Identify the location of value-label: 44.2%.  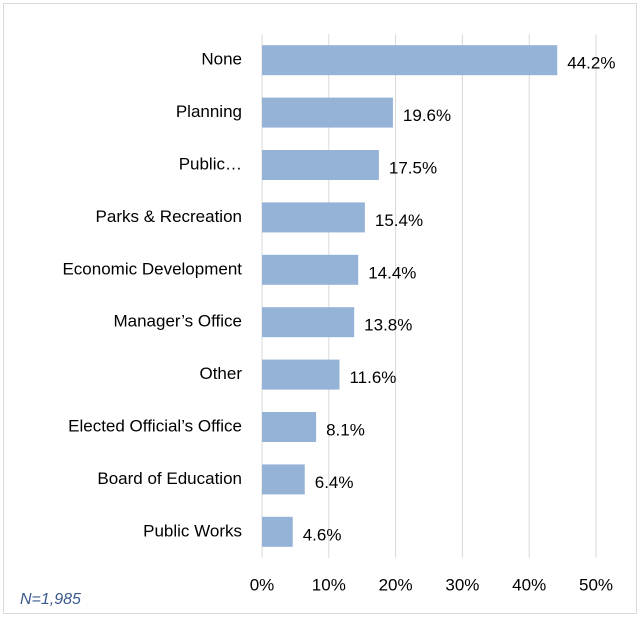
(591, 63).